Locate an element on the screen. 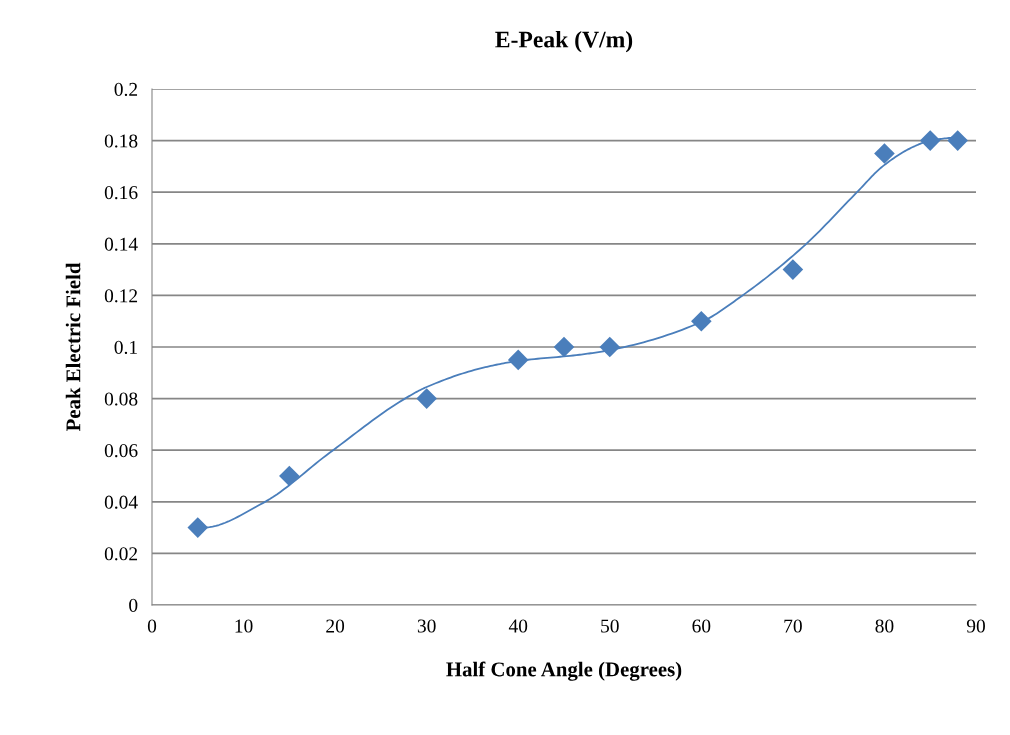  chart-title: E-Peak (V/m) is located at coordinates (564, 41).